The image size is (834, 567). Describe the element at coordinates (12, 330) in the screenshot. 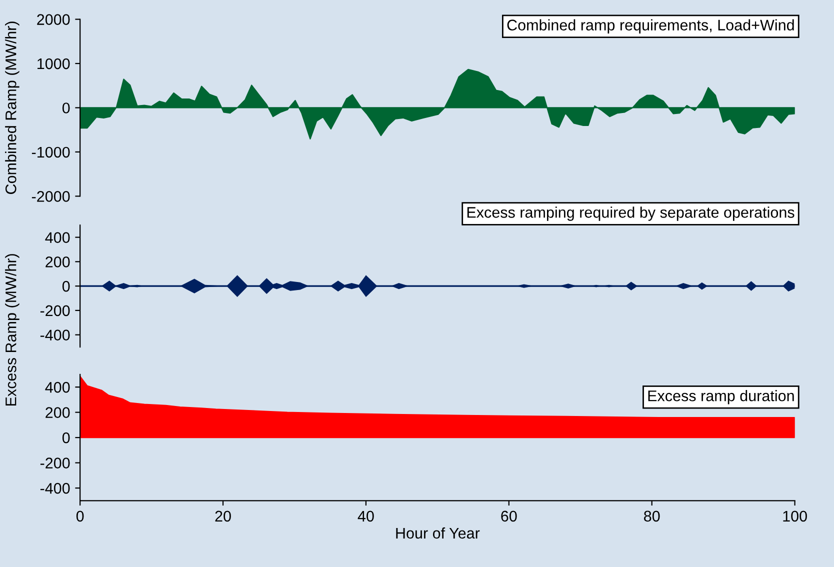

I see `y-axis-title: Excess Ramp (MW/hr)` at that location.